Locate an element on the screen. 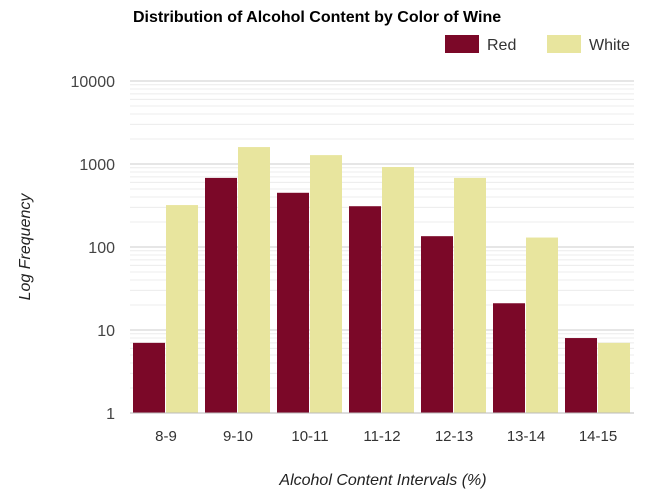 Image resolution: width=653 pixels, height=502 pixels. legend-label-red: Red is located at coordinates (501, 45).